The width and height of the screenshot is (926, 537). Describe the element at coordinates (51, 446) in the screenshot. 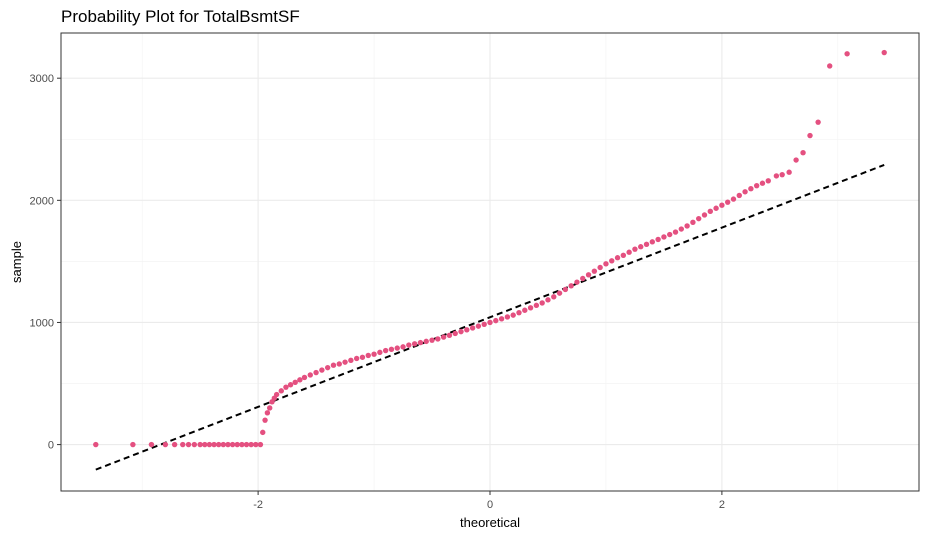

I see `y-tick-label: 0` at that location.